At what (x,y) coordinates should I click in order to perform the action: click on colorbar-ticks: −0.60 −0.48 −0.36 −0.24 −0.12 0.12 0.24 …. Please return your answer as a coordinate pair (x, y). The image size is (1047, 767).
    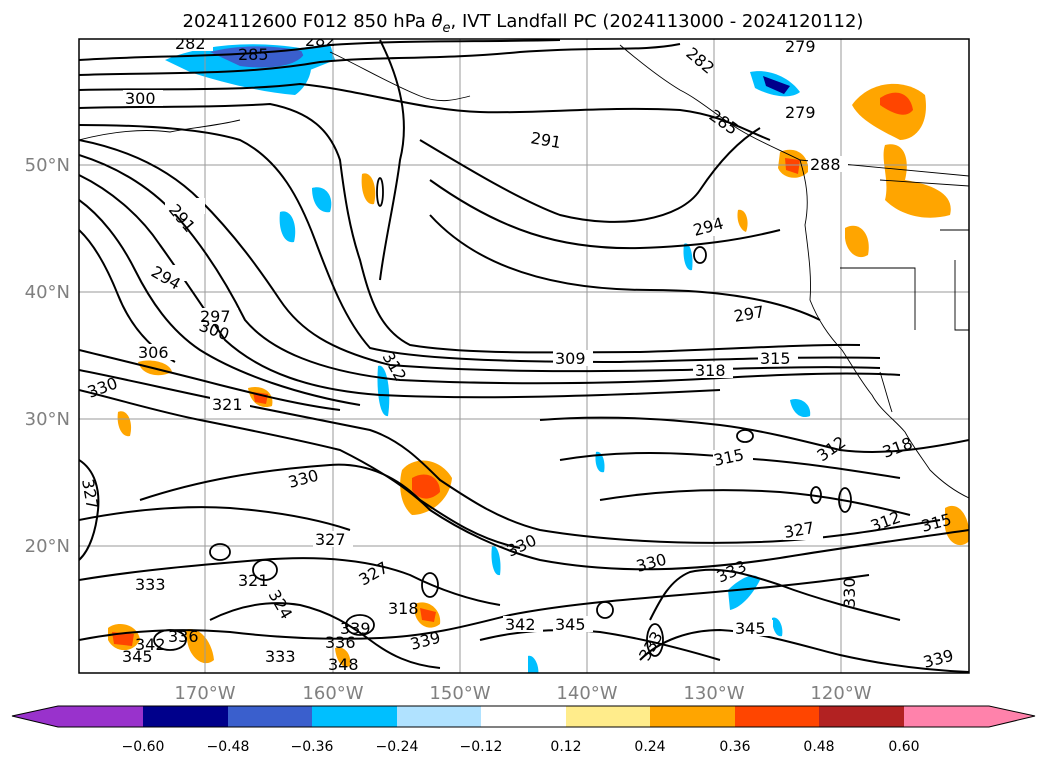
    Looking at the image, I should click on (521, 747).